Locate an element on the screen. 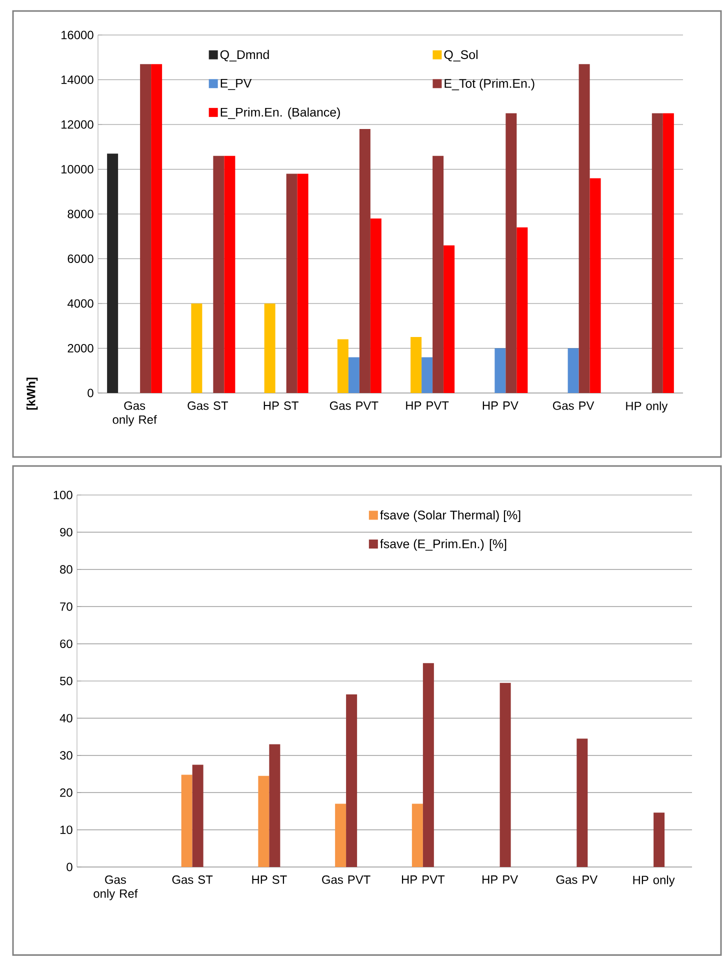  y-tick-label: 10 is located at coordinates (66, 830).